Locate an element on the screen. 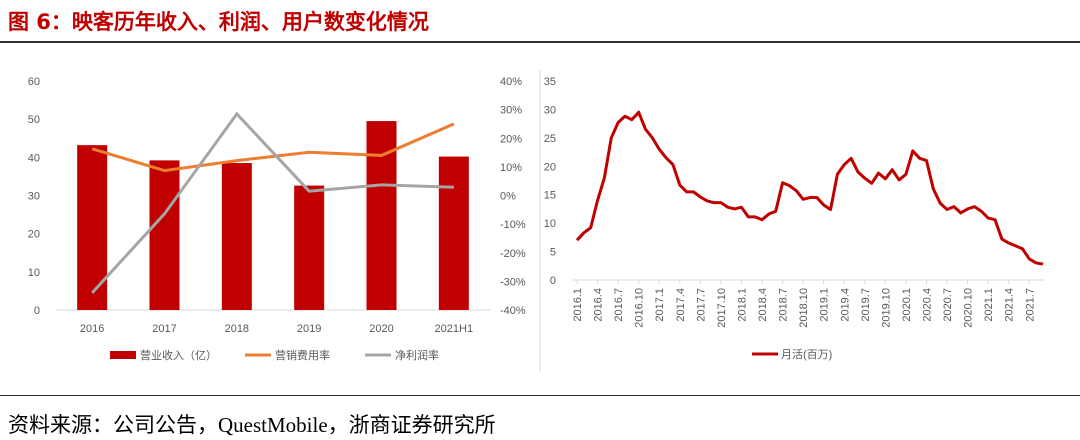 The width and height of the screenshot is (1080, 440). x-tick-label: 2017.7 is located at coordinates (701, 305).